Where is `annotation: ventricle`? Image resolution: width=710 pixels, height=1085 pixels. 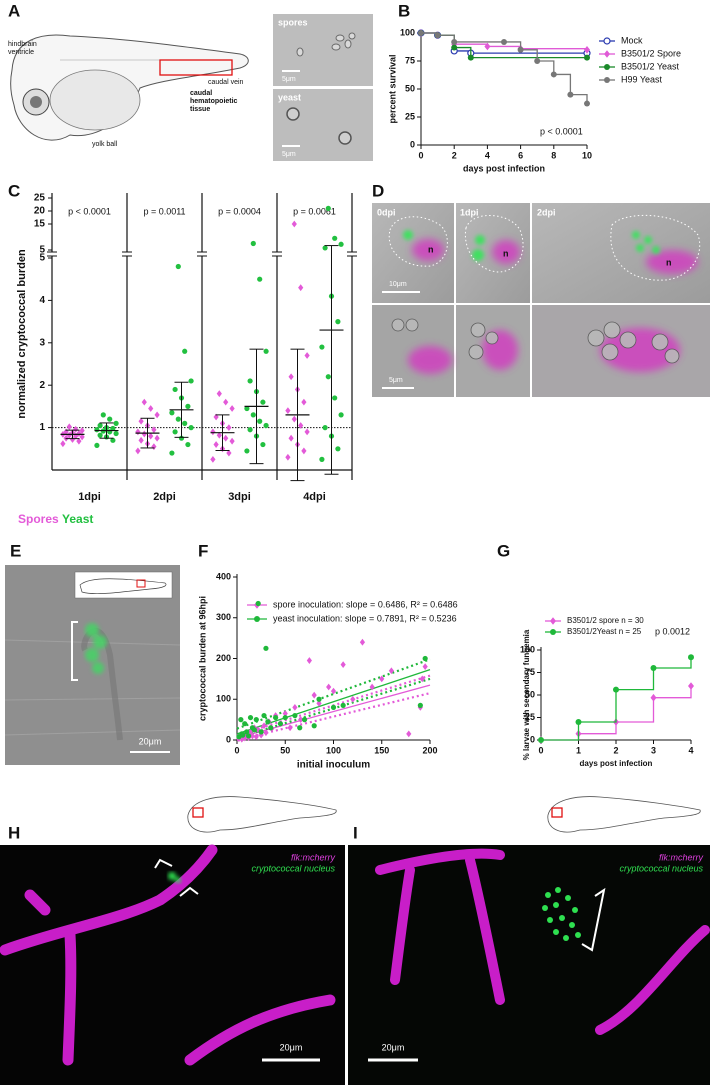 annotation: ventricle is located at coordinates (21, 52).